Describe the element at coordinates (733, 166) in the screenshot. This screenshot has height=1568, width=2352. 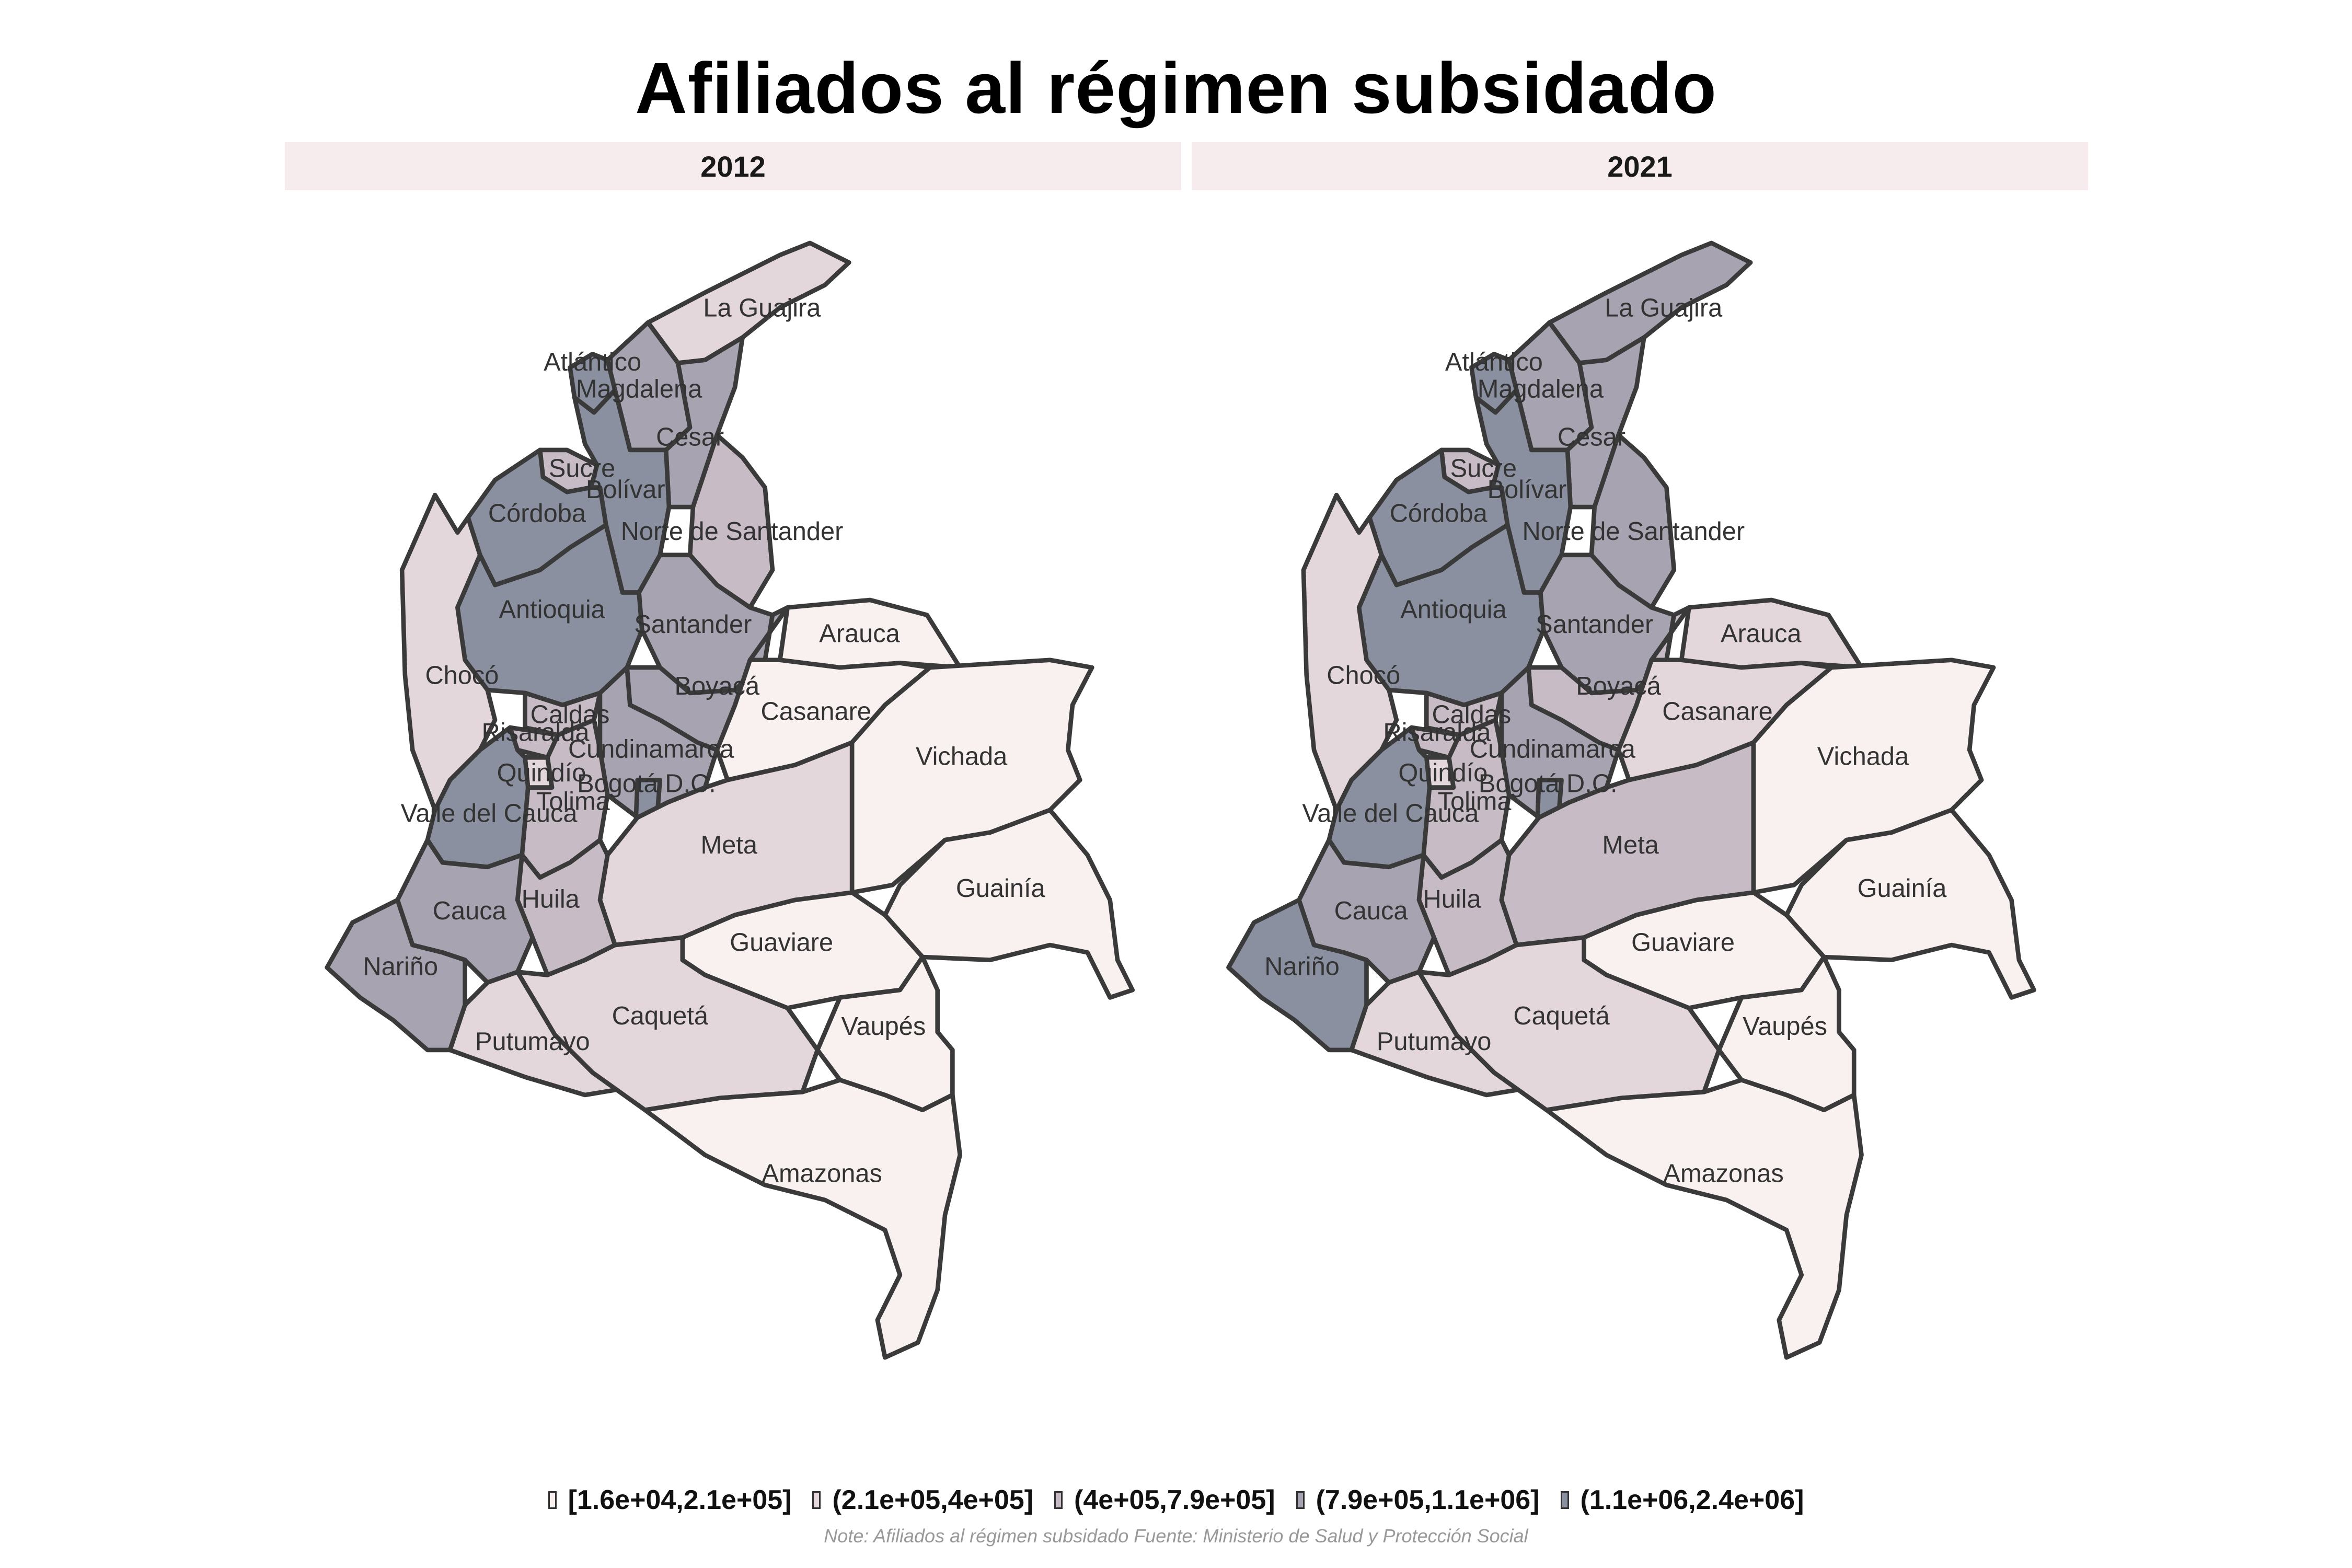
I see `panel-strip-2012: 2012` at that location.